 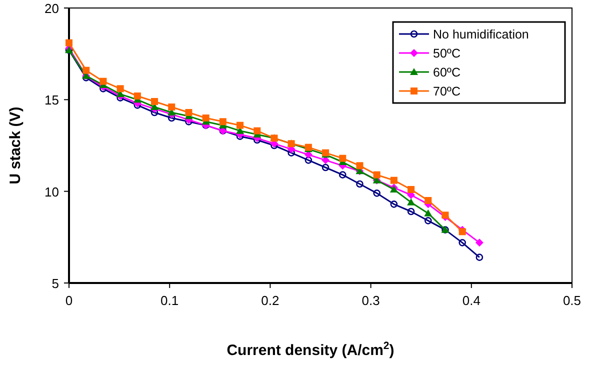 What do you see at coordinates (371, 300) in the screenshot?
I see `x-tick-label: 0.3` at bounding box center [371, 300].